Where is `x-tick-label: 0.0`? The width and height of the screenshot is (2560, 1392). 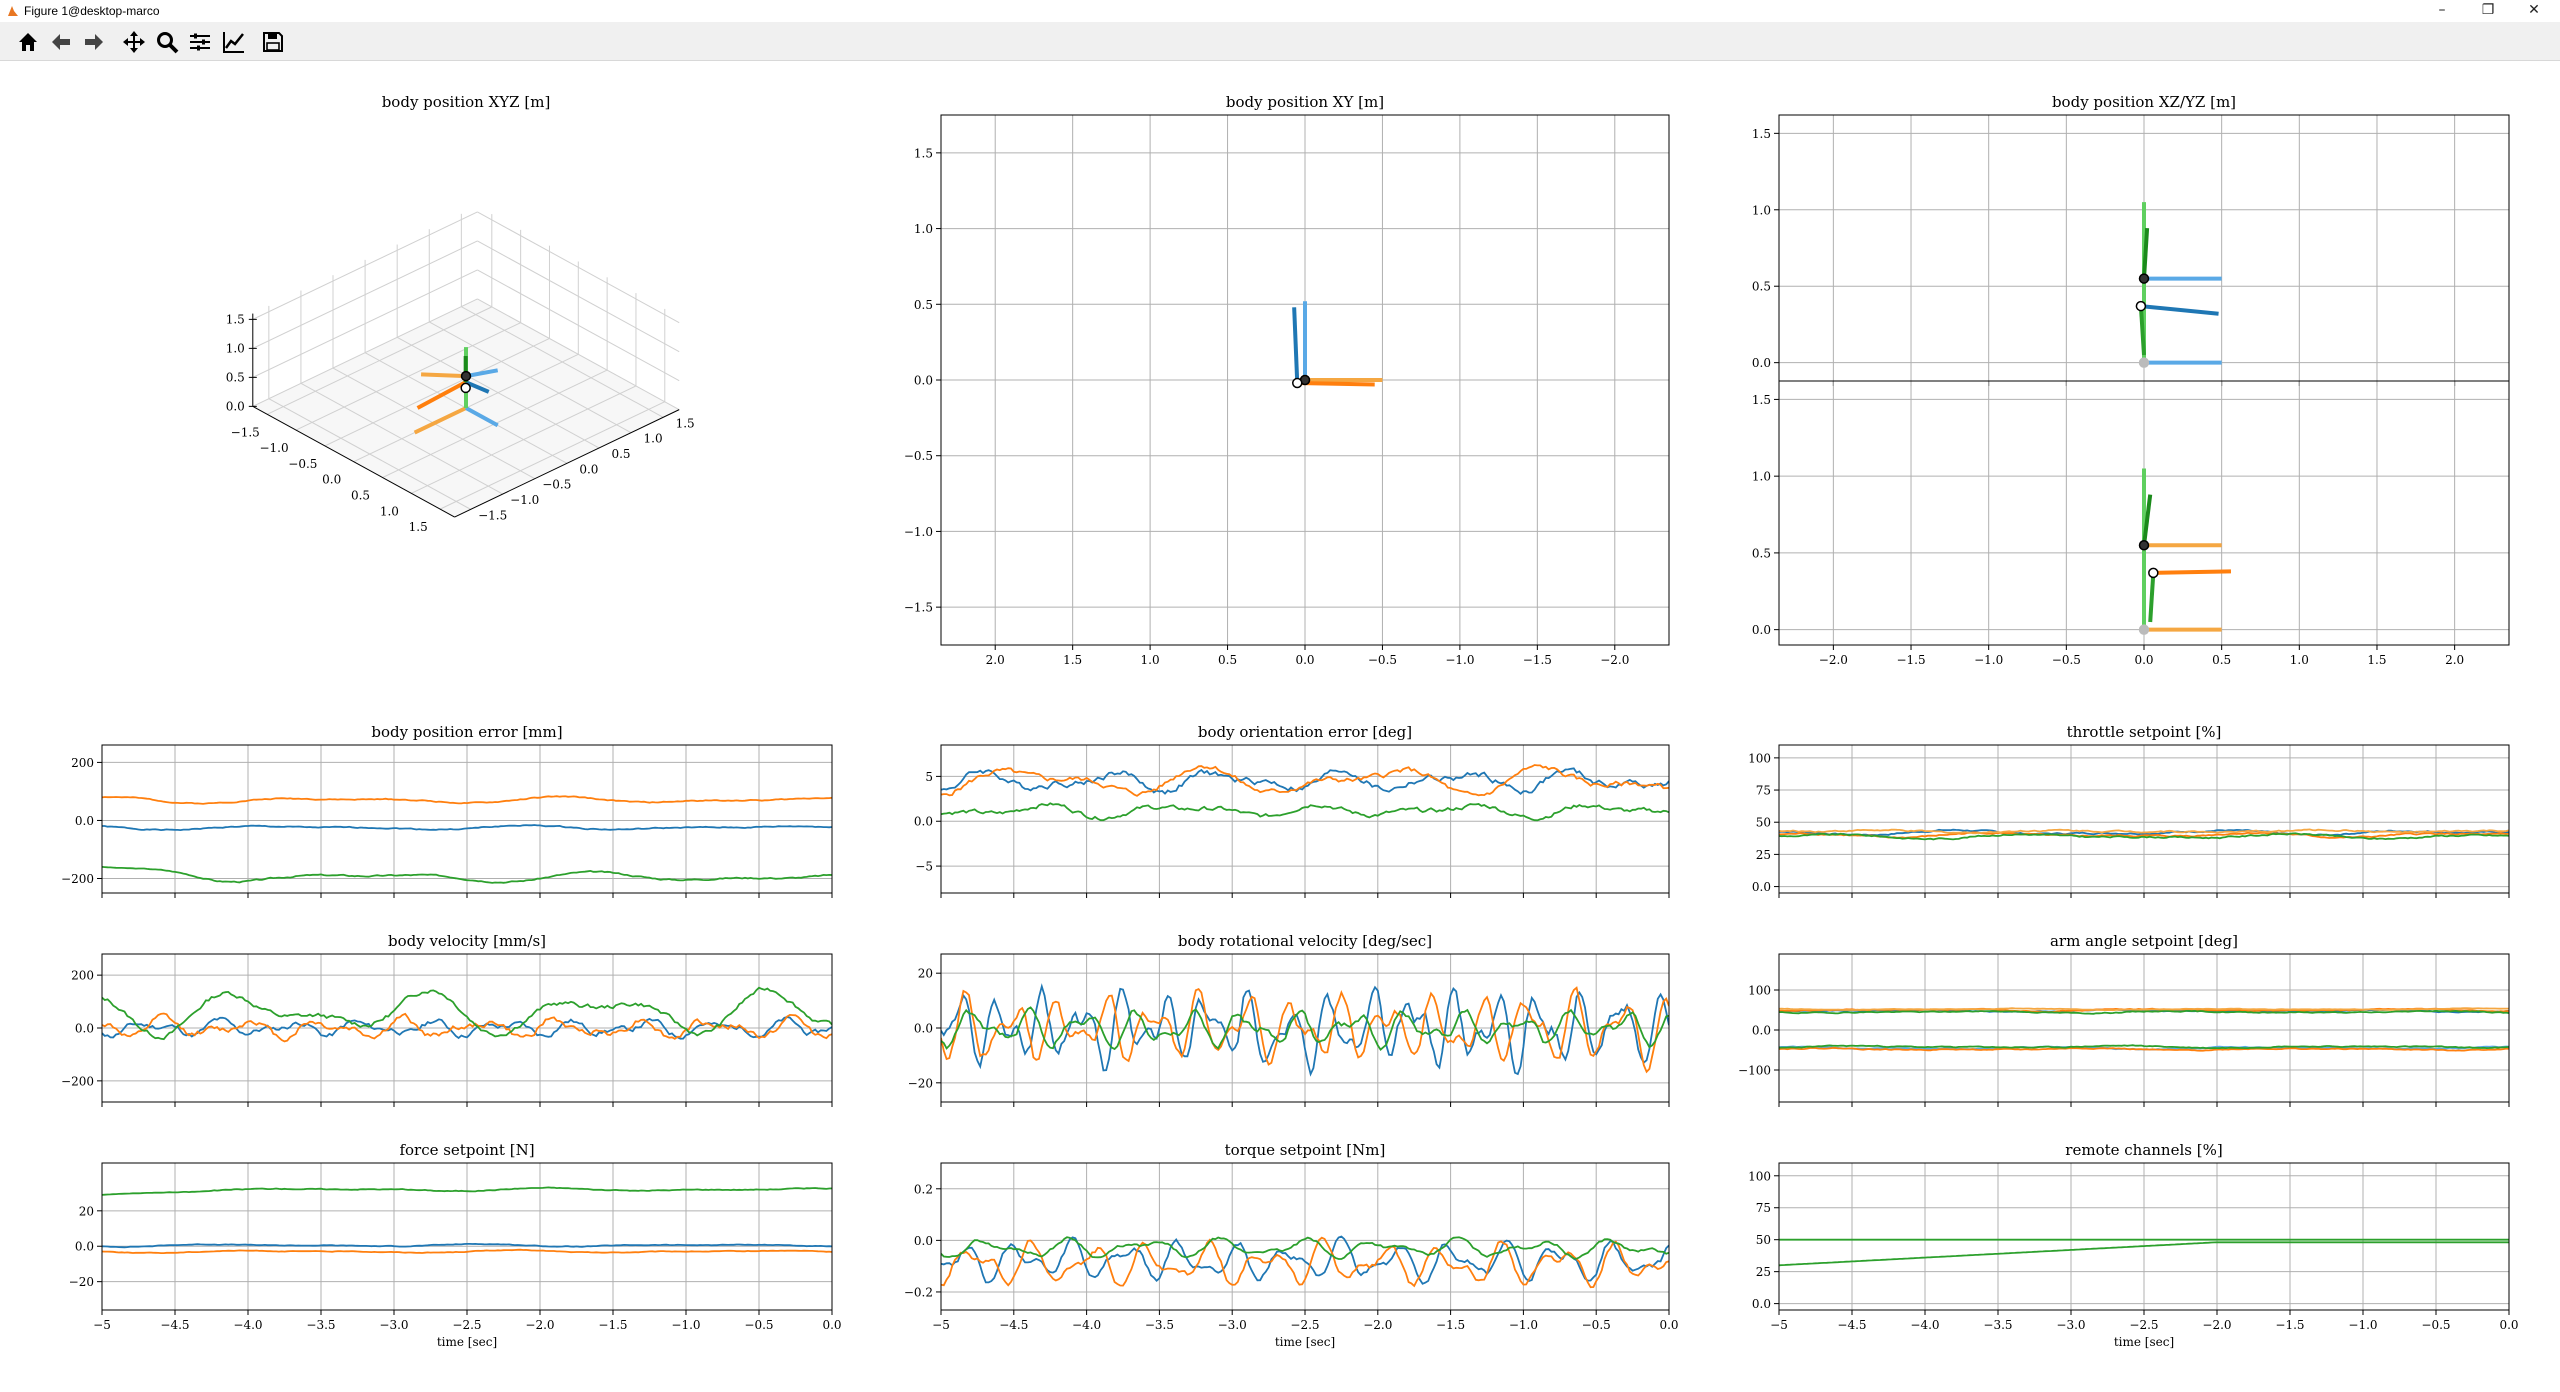 x-tick-label: 0.0 is located at coordinates (331, 480).